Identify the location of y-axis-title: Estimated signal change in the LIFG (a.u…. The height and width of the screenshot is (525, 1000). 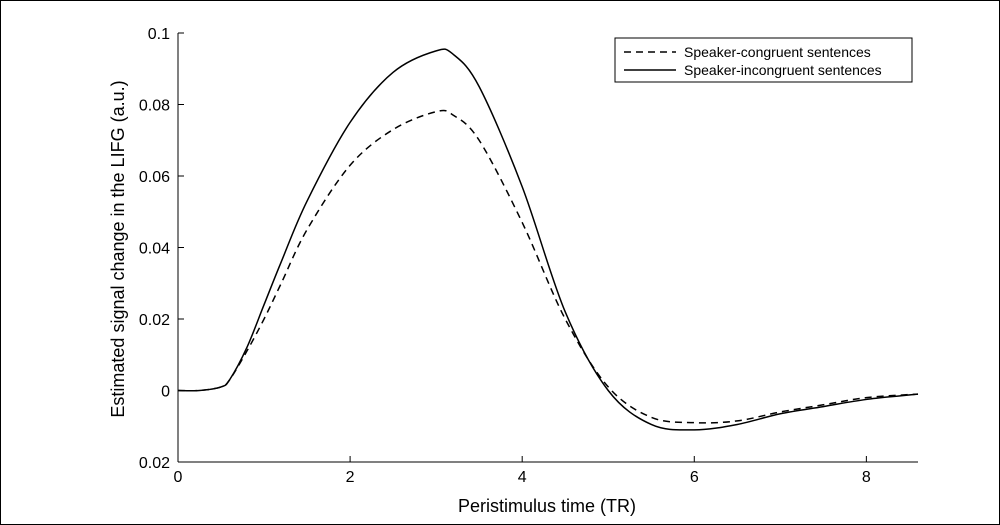
(118, 248).